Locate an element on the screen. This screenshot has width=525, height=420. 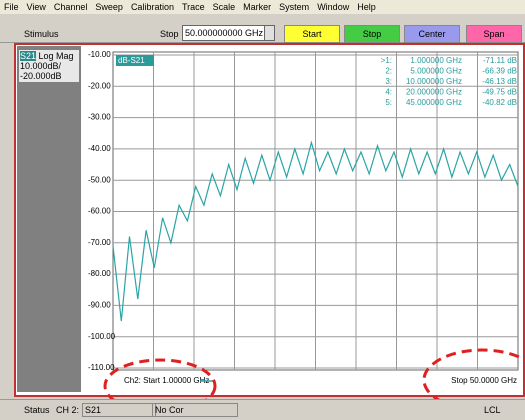
menu-item: Sweep is located at coordinates (109, 7).